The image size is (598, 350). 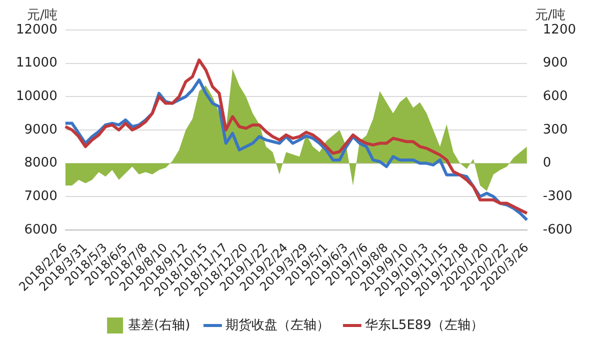 What do you see at coordinates (557, 230) in the screenshot?
I see `y2-tick-label: -600` at bounding box center [557, 230].